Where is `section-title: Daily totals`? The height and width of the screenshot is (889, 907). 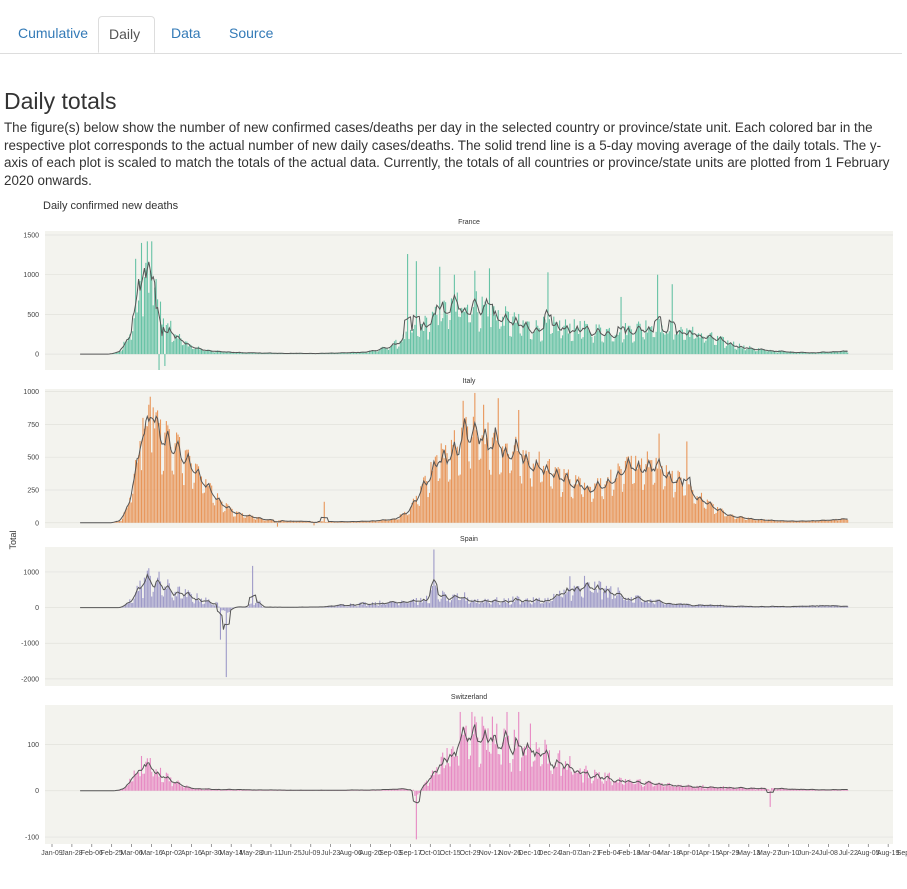 section-title: Daily totals is located at coordinates (60, 101).